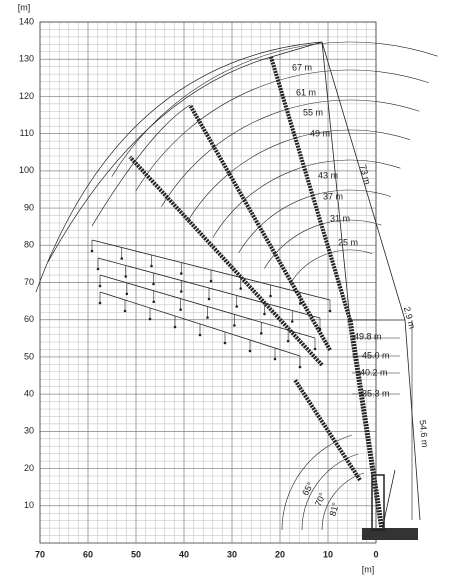  I want to click on y-tick-label: 70, so click(29, 282).